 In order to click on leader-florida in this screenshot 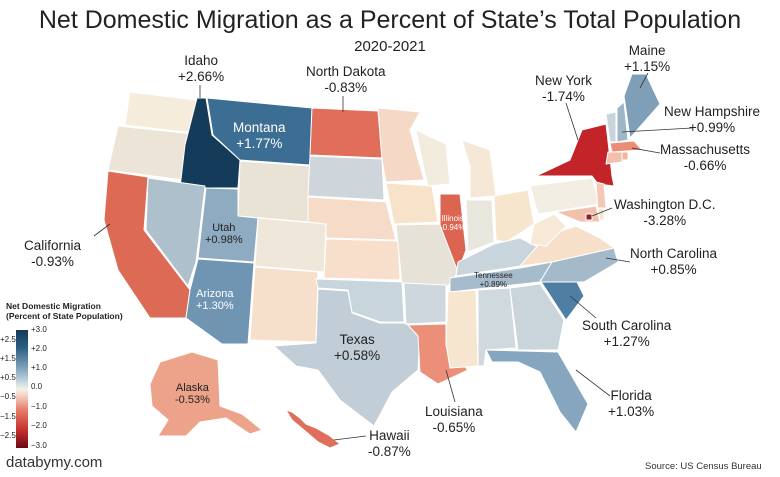, I will do `click(593, 383)`.